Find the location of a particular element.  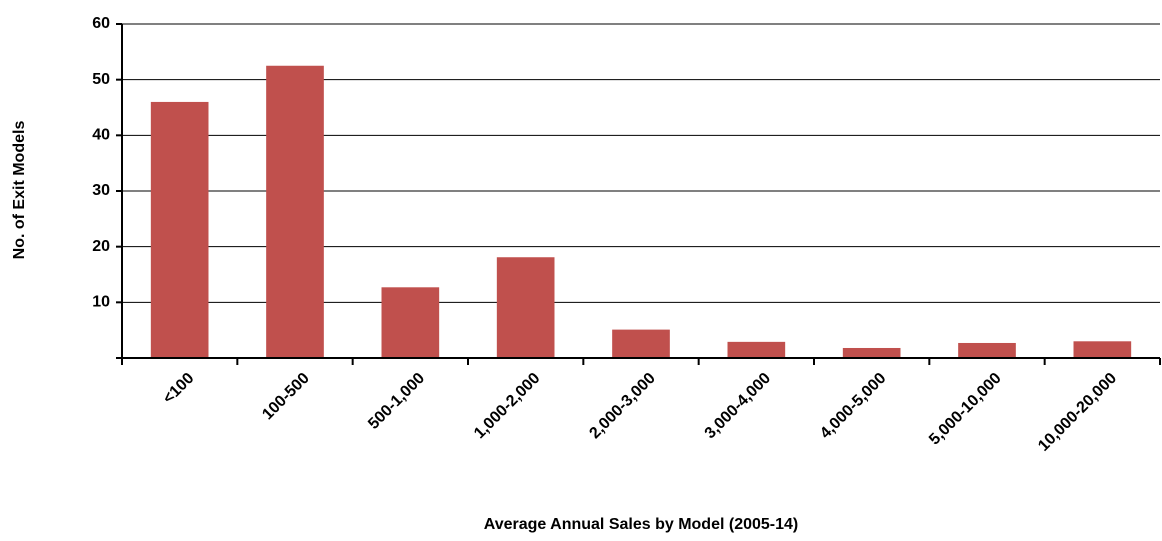

y-tick-label: 50 is located at coordinates (101, 79).